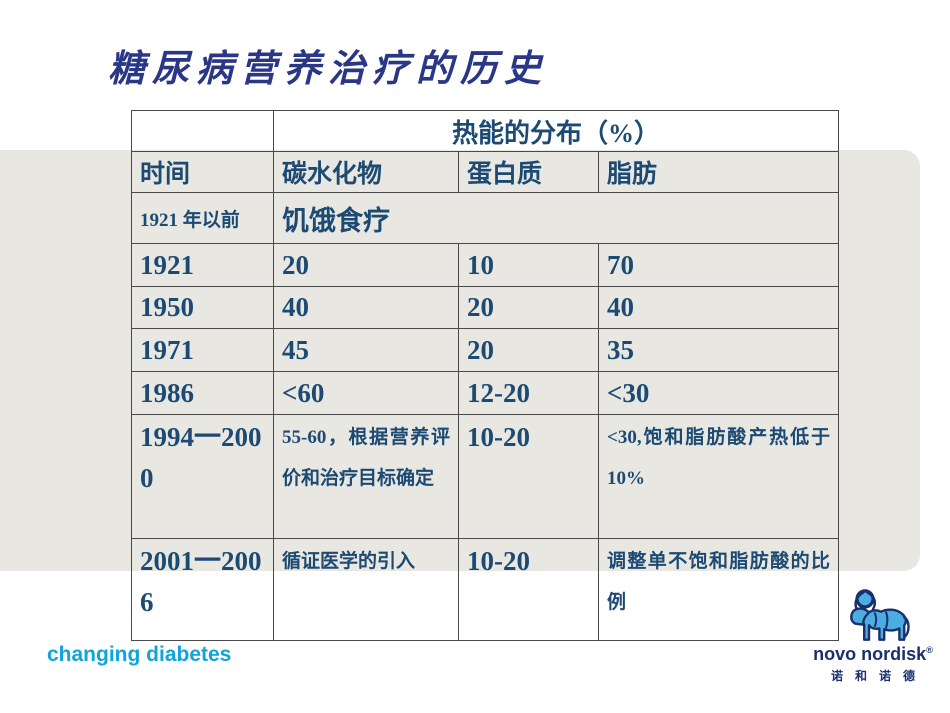 This screenshot has height=713, width=950. I want to click on table-row: 1921 20 10 70, so click(485, 265).